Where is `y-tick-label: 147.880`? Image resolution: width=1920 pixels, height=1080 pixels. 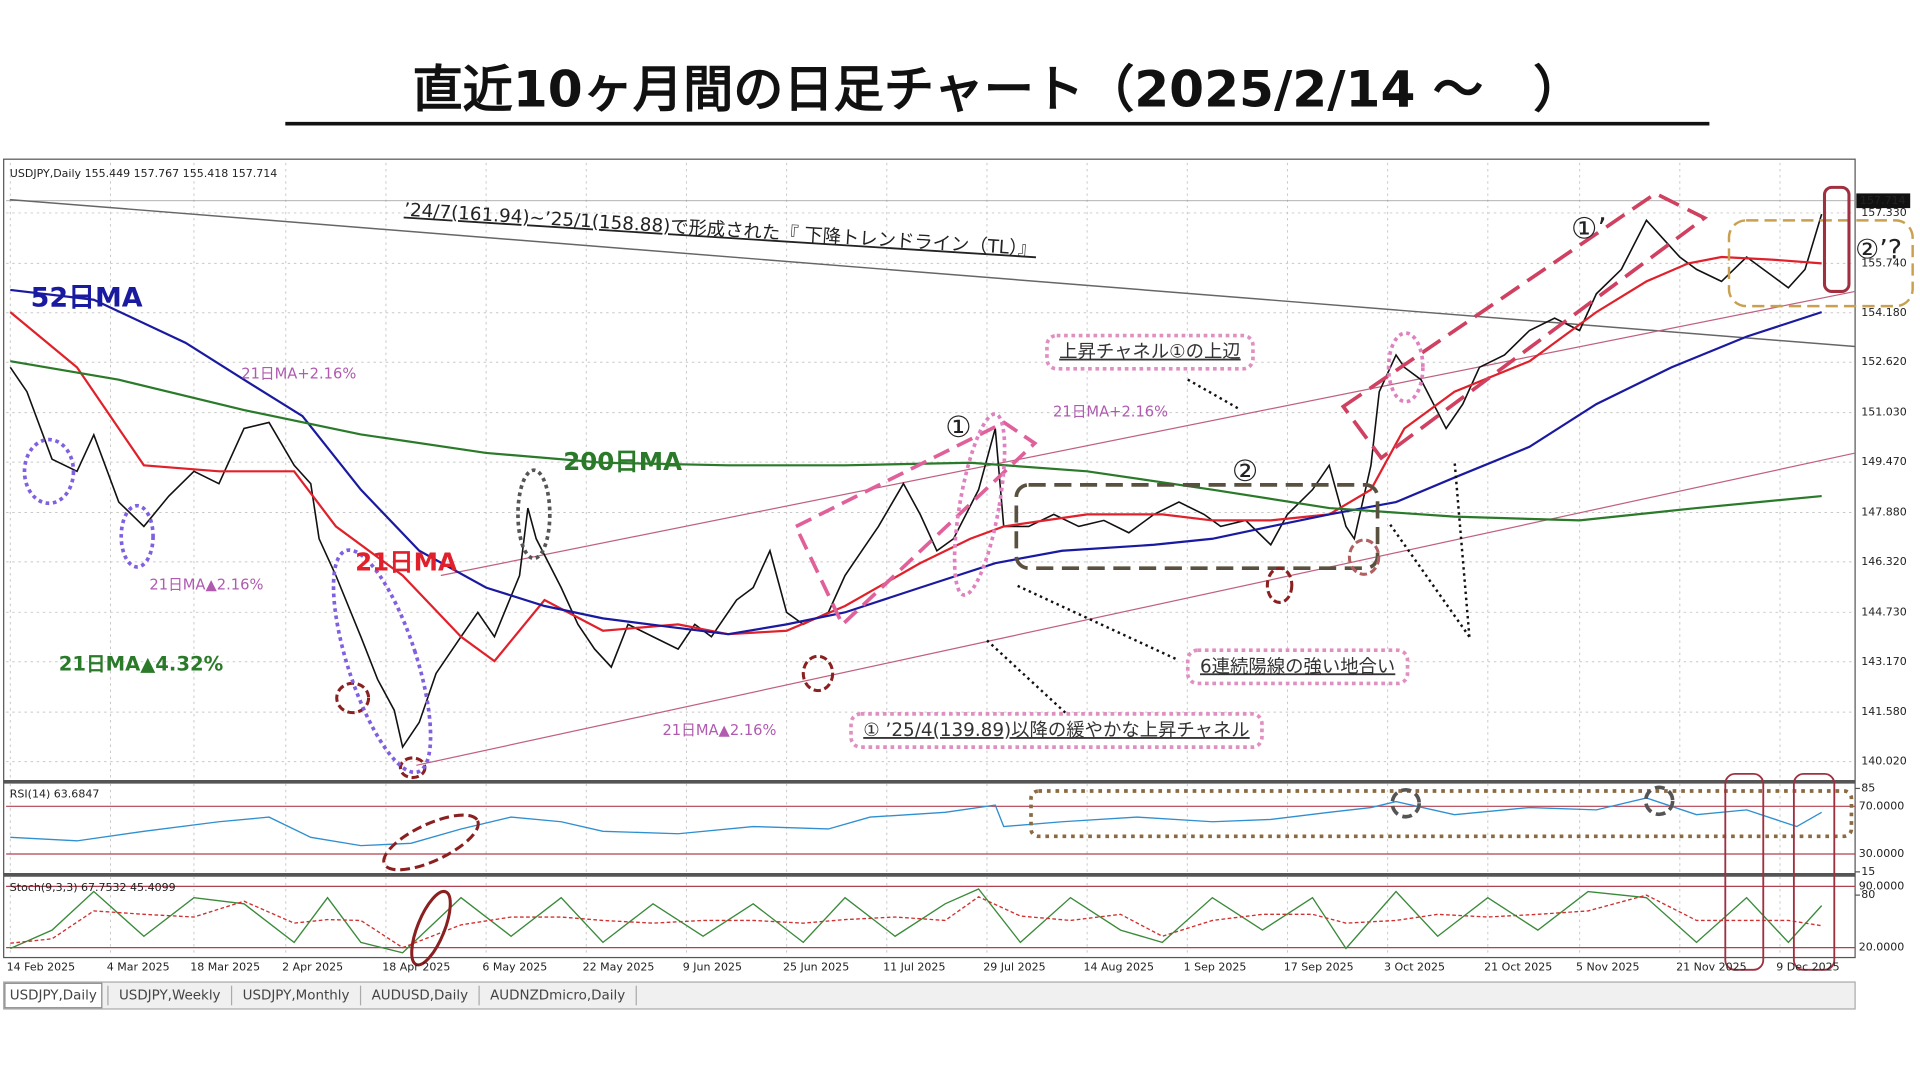
y-tick-label: 147.880 is located at coordinates (1884, 511).